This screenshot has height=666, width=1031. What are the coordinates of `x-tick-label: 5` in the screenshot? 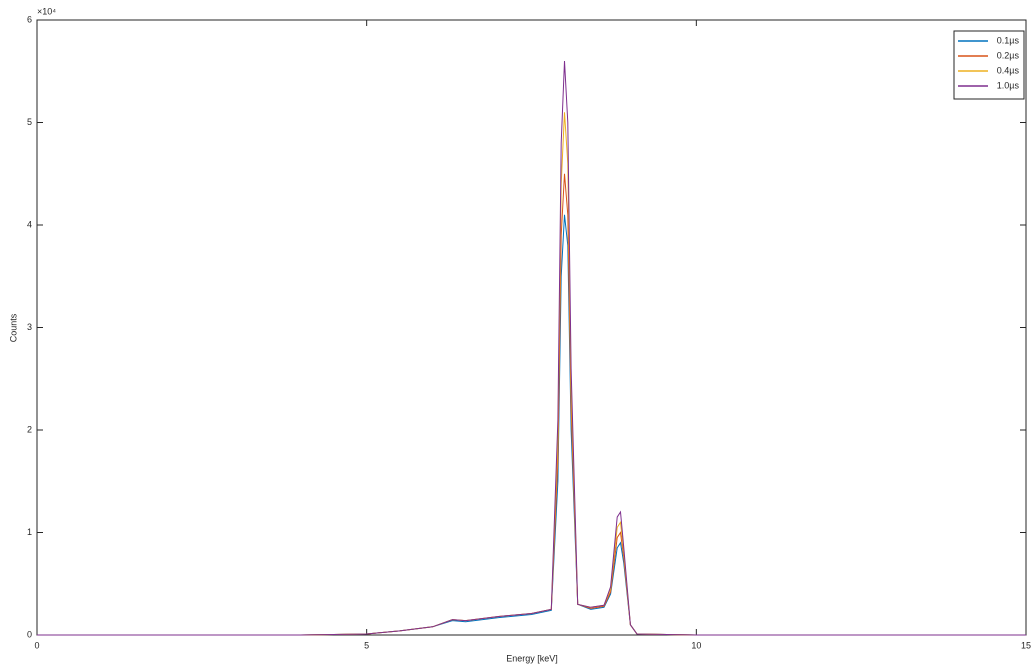 It's located at (366, 645).